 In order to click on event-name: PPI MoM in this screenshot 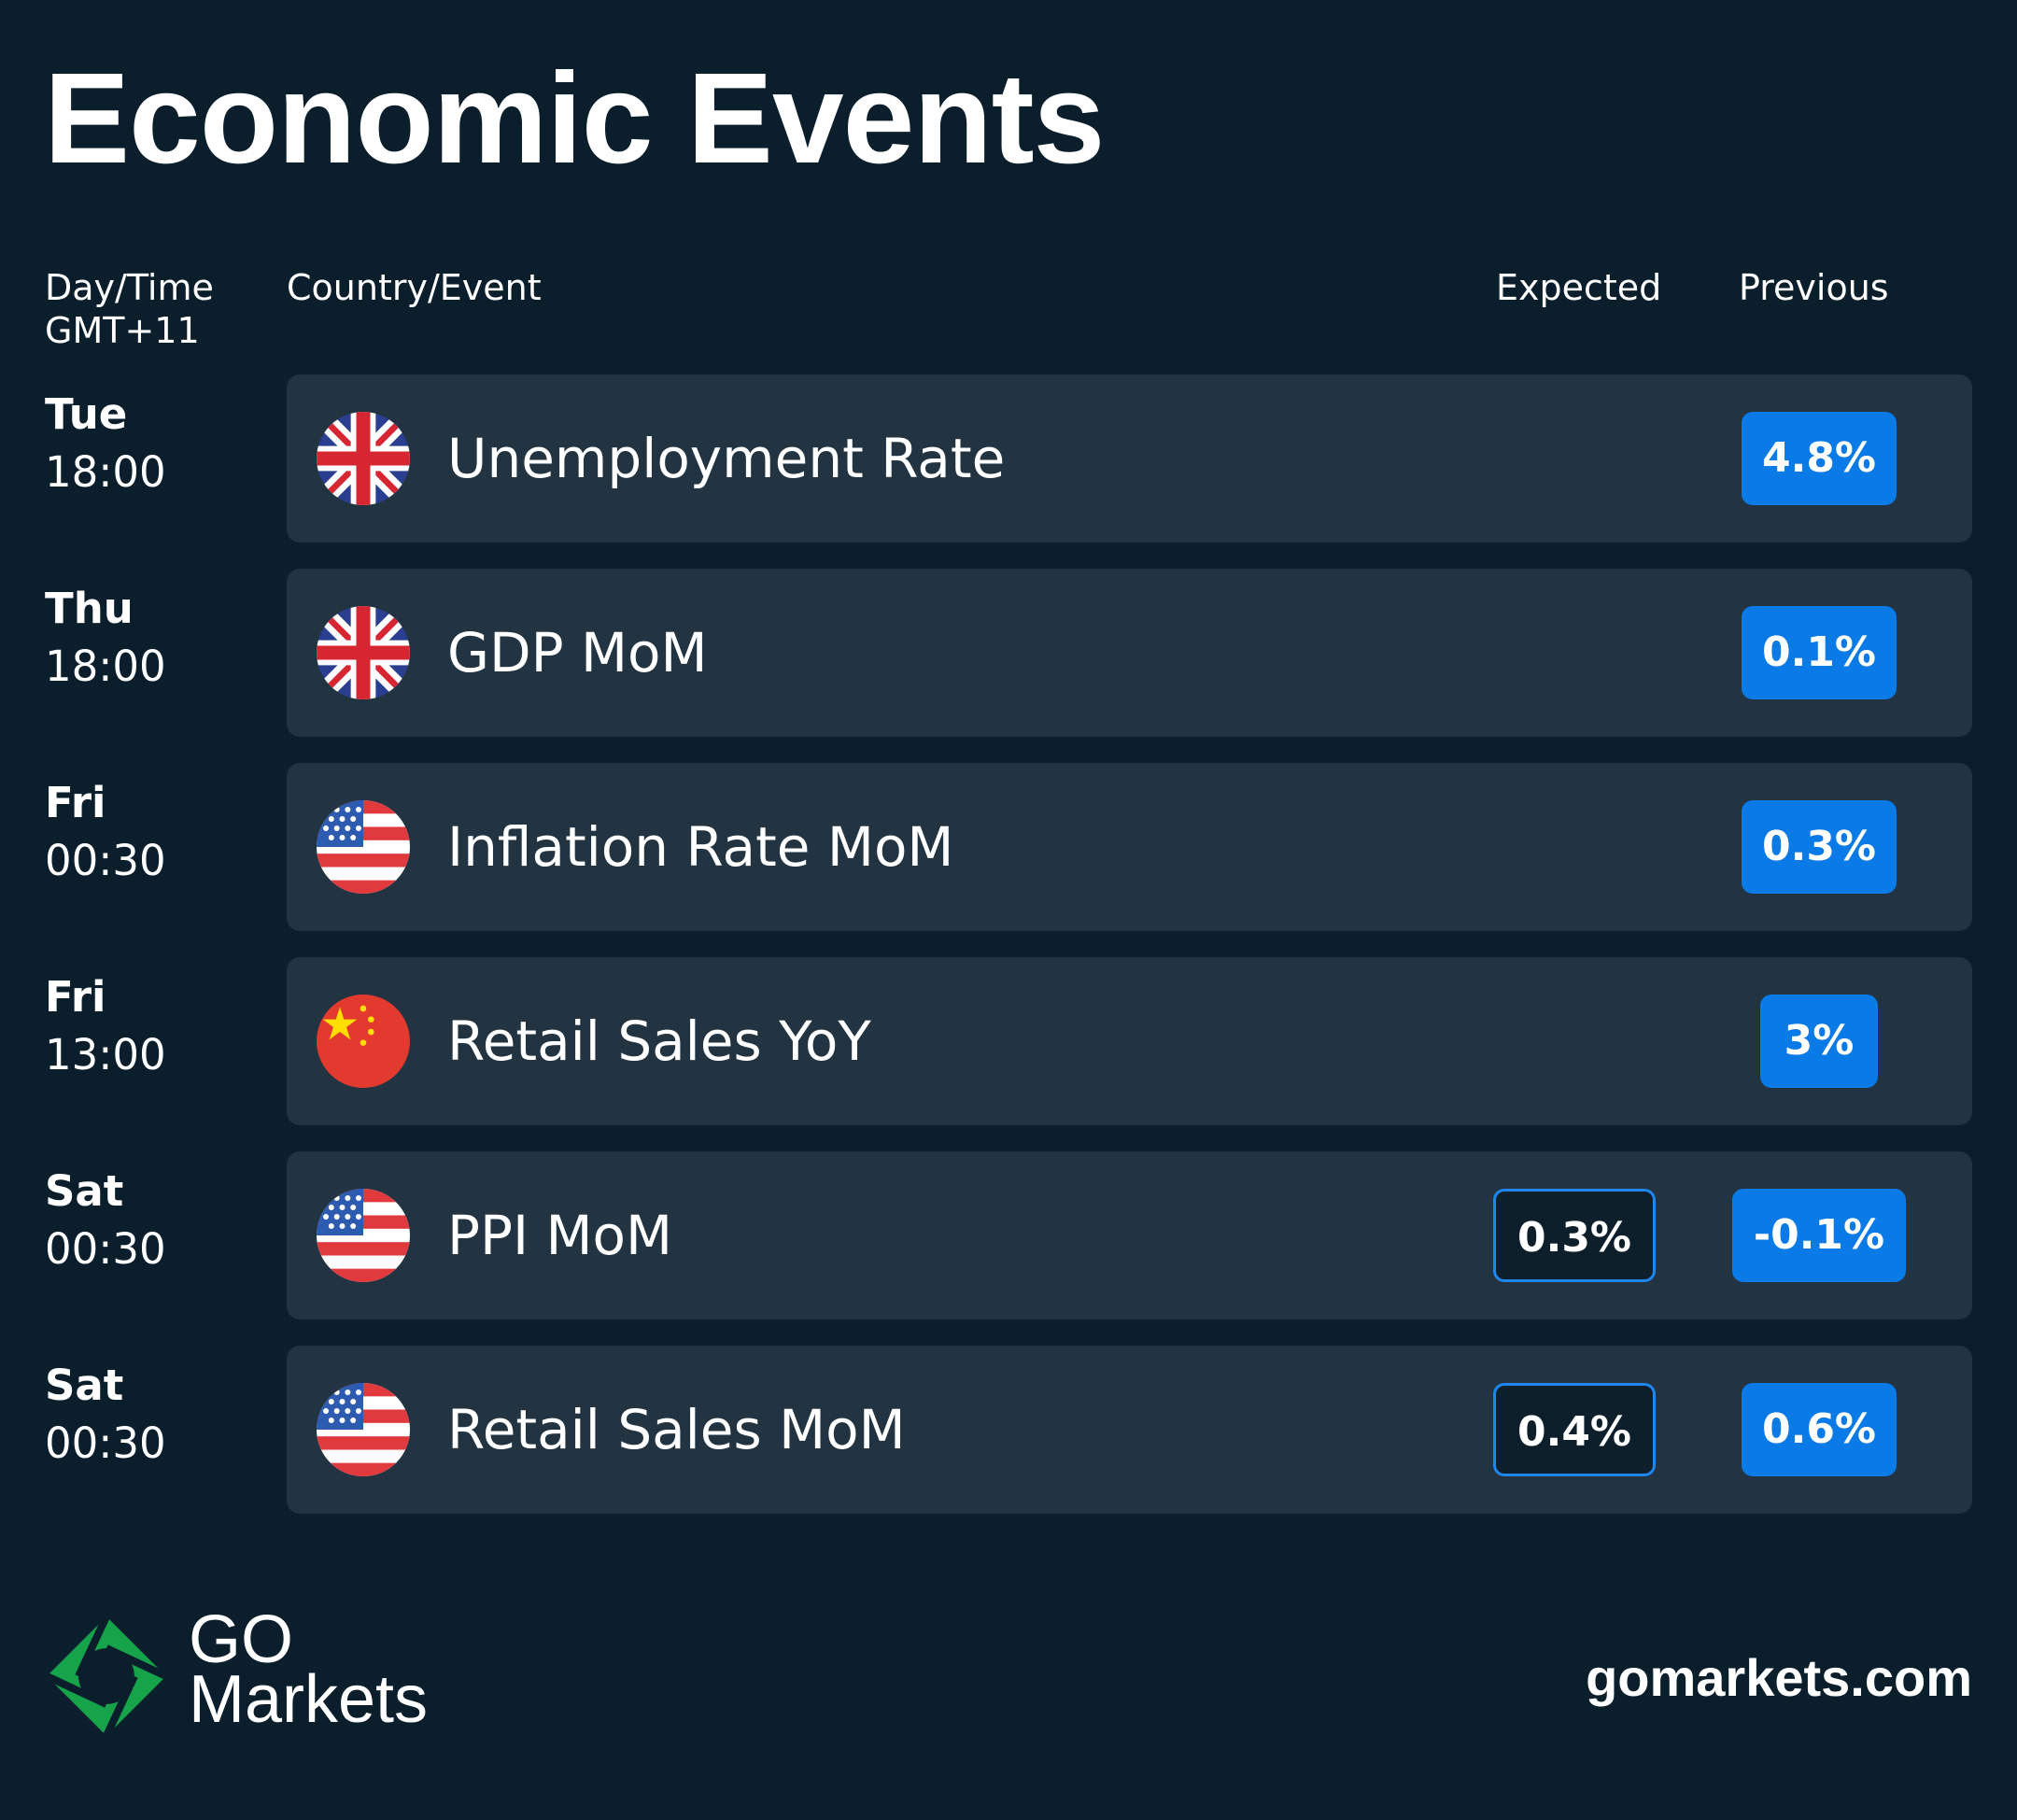, I will do `click(560, 1235)`.